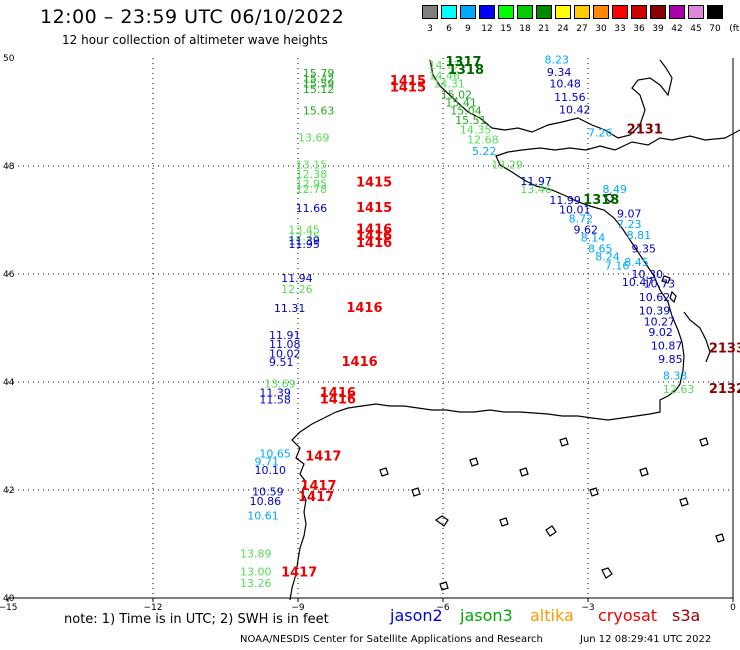 The height and width of the screenshot is (650, 740). What do you see at coordinates (636, 262) in the screenshot?
I see `wave-height-value: 8.45` at bounding box center [636, 262].